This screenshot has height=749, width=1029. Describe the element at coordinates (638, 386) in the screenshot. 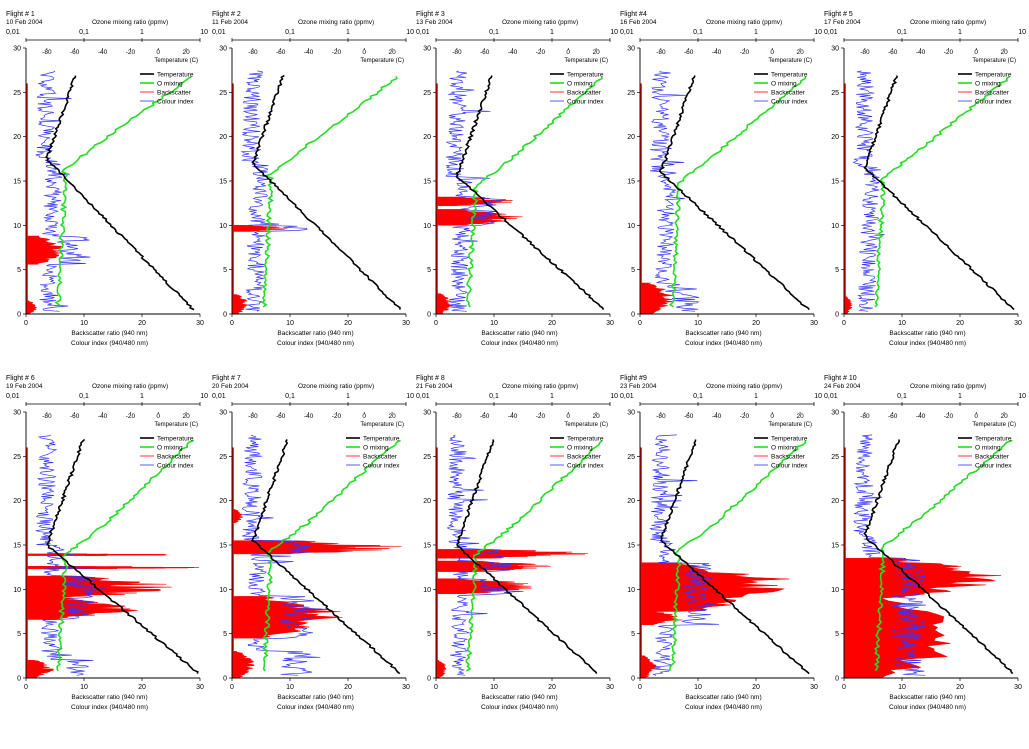

I see `flight-date: 23 Feb 2004` at that location.